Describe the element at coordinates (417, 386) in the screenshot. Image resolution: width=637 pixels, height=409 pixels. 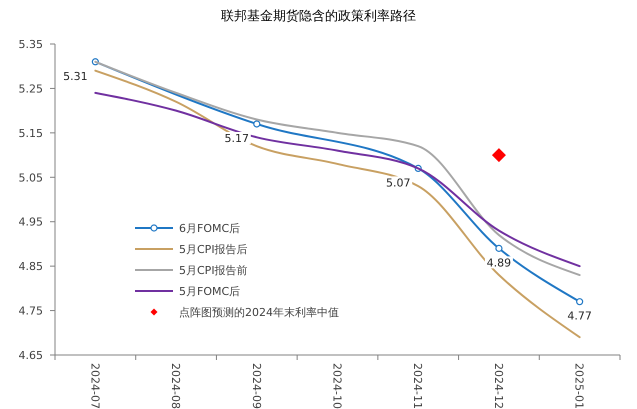
I see `x-tick-label: 2024-11` at that location.